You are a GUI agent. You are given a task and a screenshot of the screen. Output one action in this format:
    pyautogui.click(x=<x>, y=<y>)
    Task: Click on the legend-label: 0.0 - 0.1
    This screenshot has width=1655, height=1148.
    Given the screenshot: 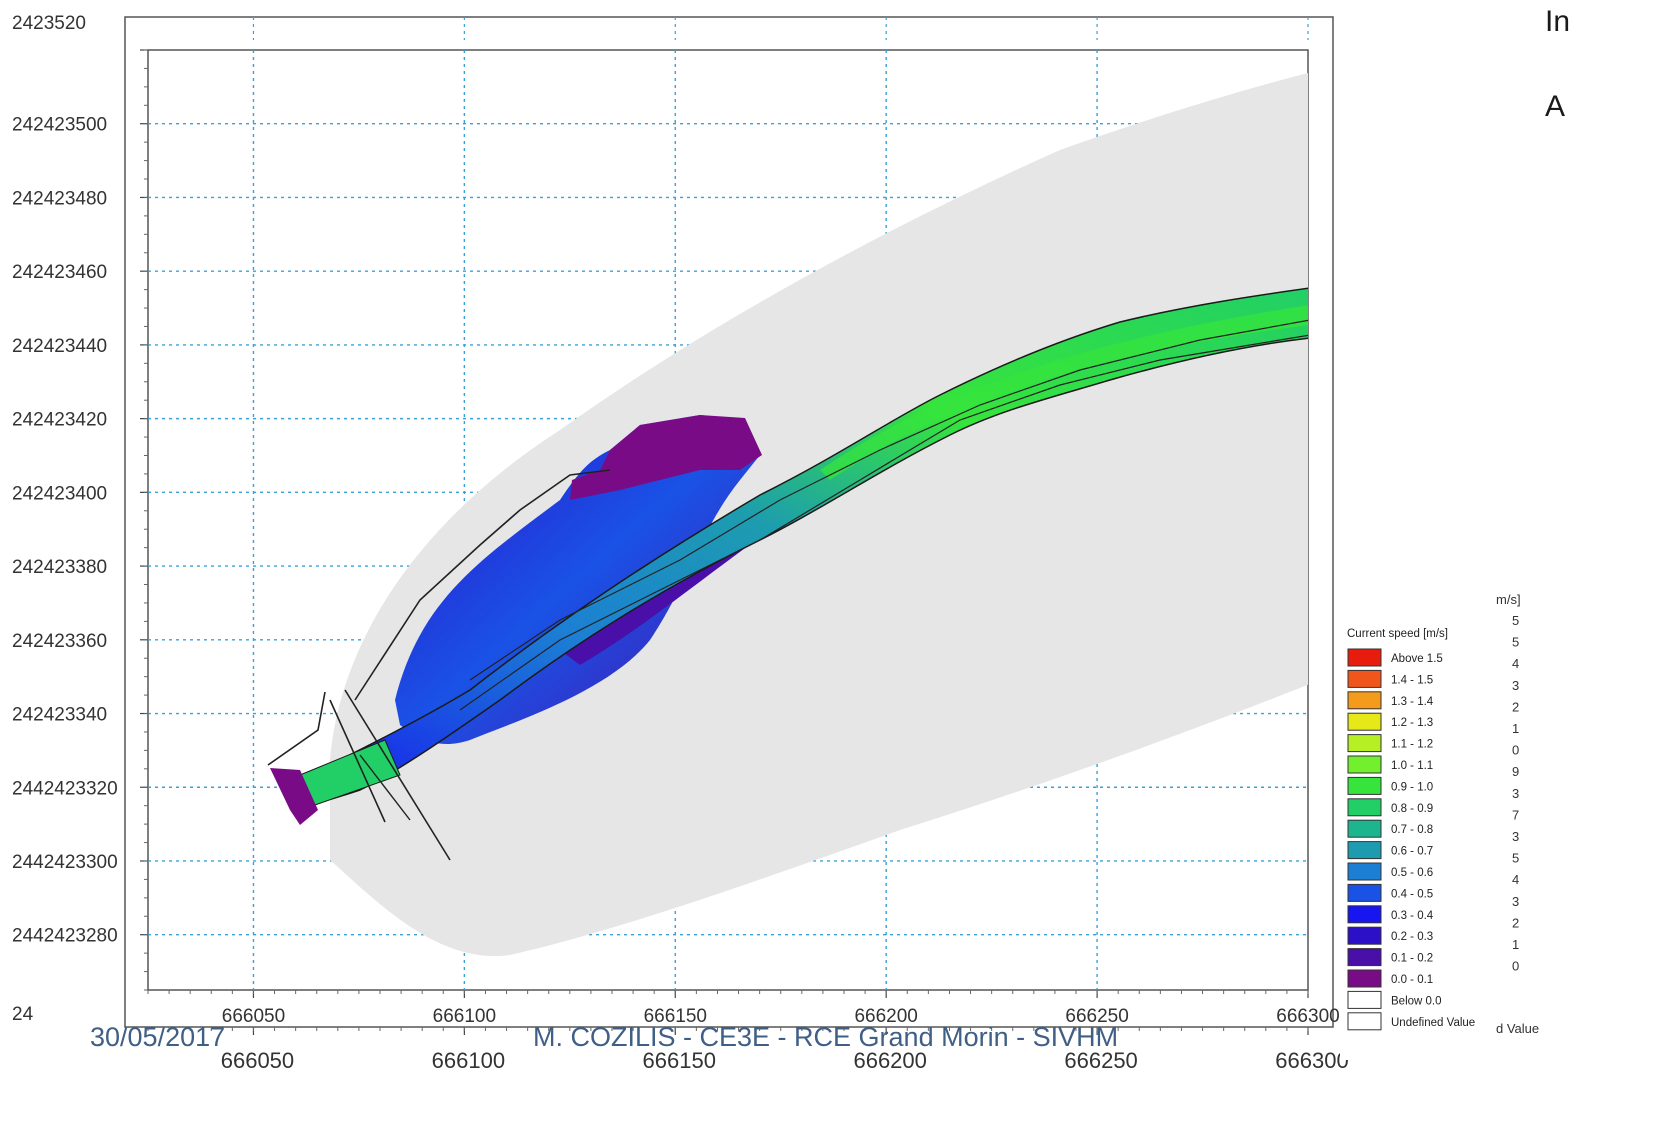 What is the action you would take?
    pyautogui.click(x=1412, y=980)
    